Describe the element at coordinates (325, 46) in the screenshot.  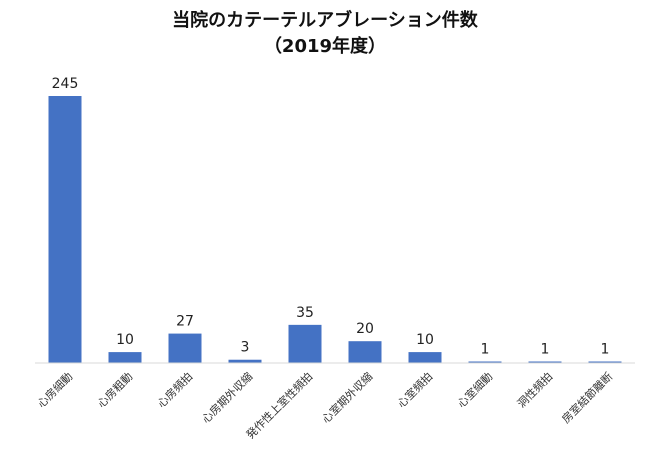
I see `chart-subtitle: （2019年度）` at that location.